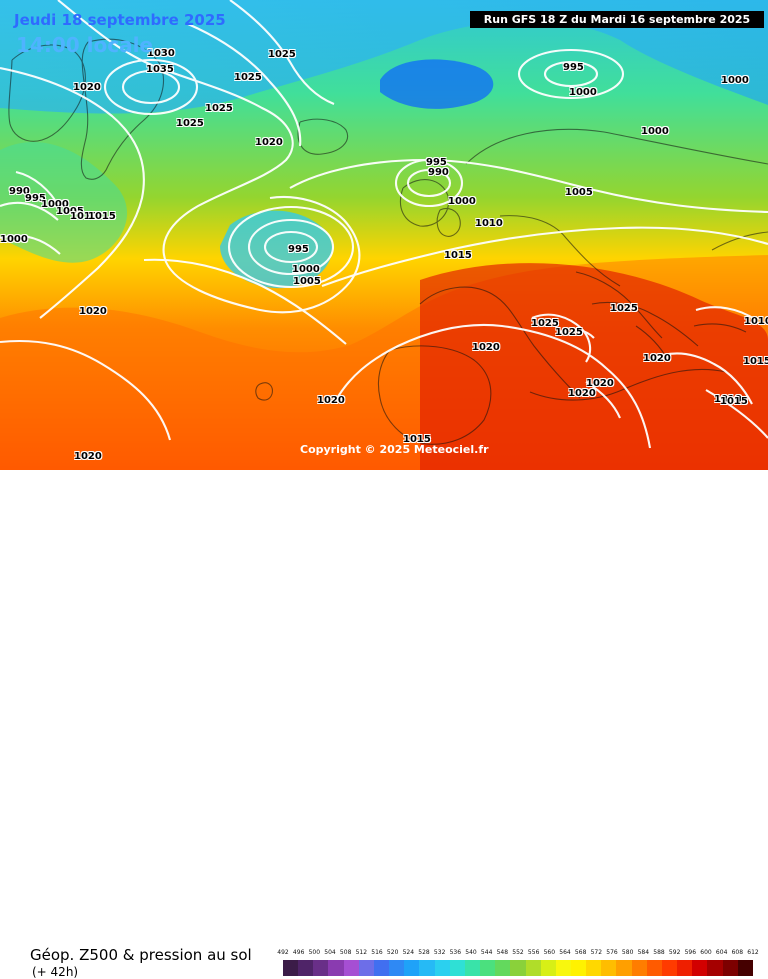  Describe the element at coordinates (627, 952) in the screenshot. I see `scale-tick-label: 580` at that location.